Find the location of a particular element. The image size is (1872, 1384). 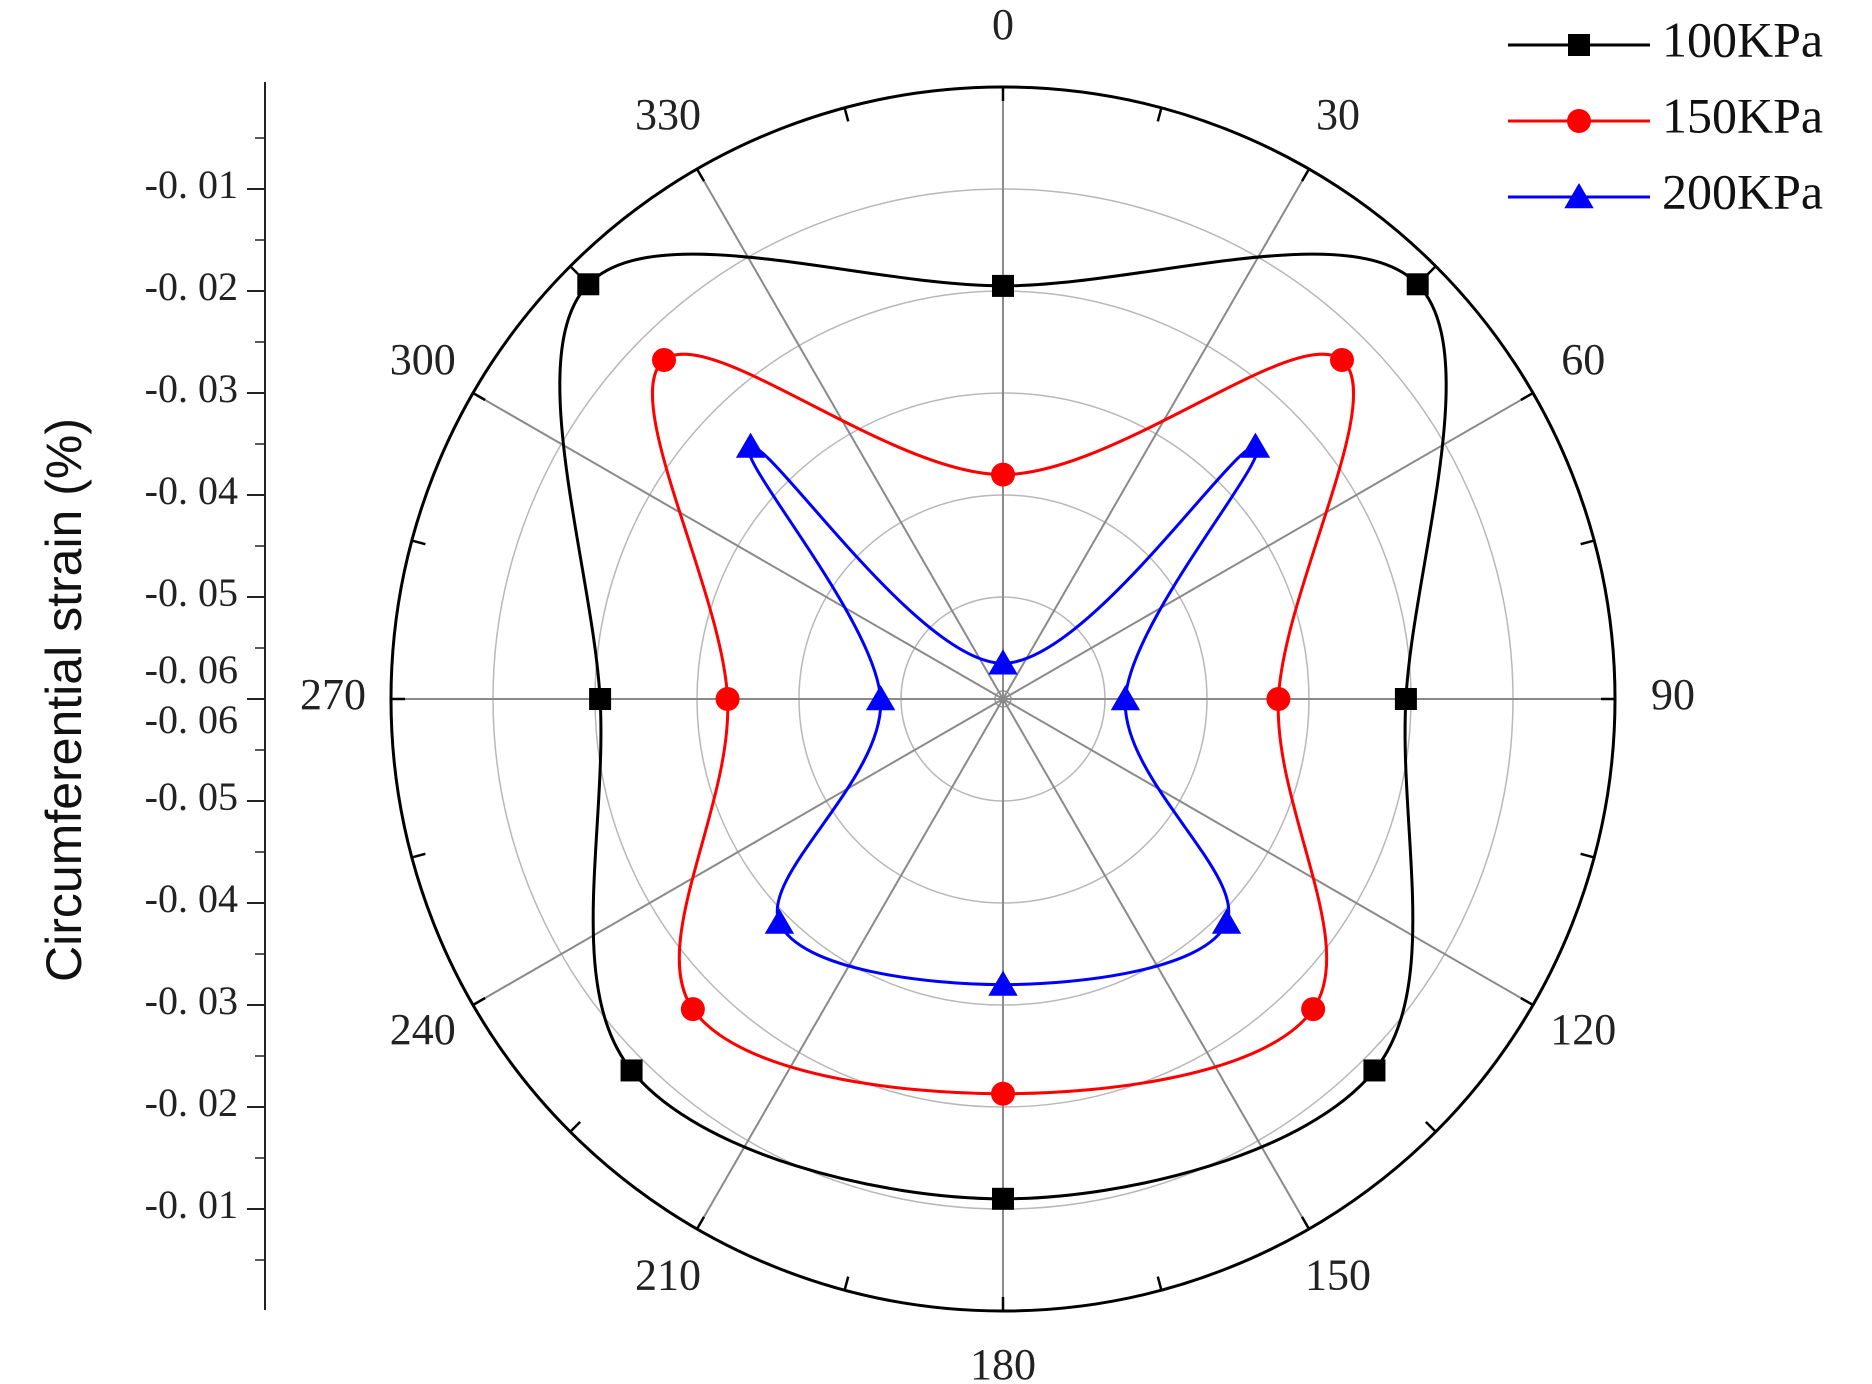

legend-item: 100KPa is located at coordinates (1665, 39).